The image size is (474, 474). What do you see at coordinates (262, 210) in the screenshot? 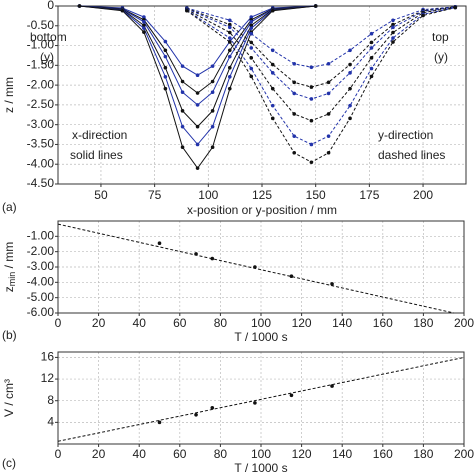
I see `x-axis-label: x-position or y-position / mm` at bounding box center [262, 210].